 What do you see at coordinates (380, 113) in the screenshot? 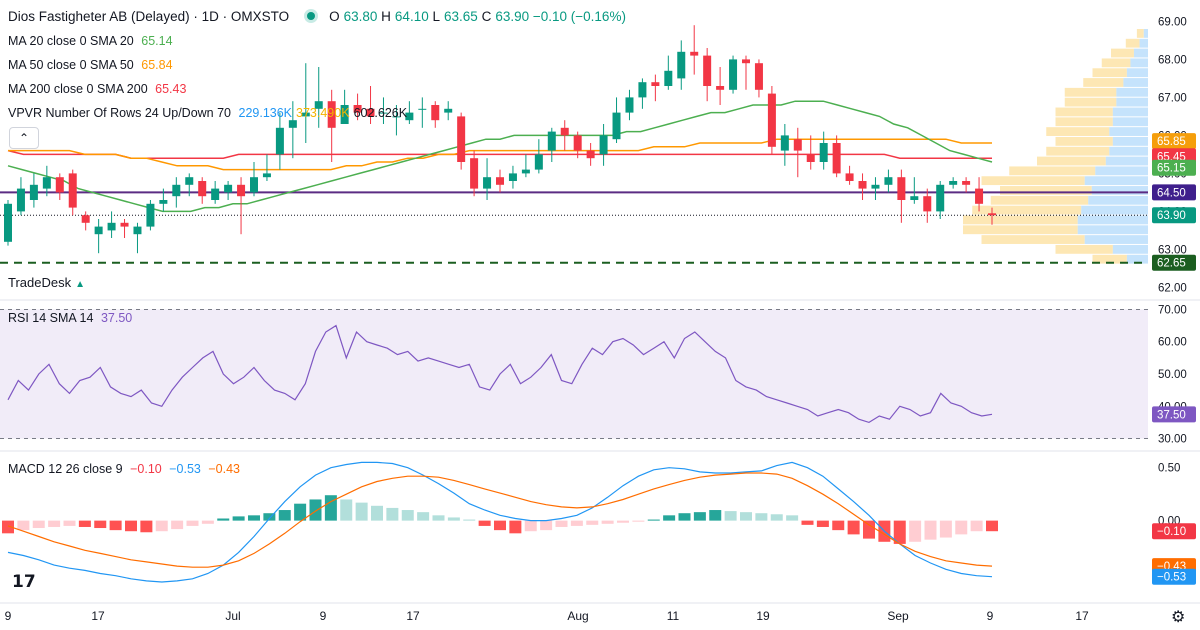
I see `vpvr-total-value: 602.626K` at bounding box center [380, 113].